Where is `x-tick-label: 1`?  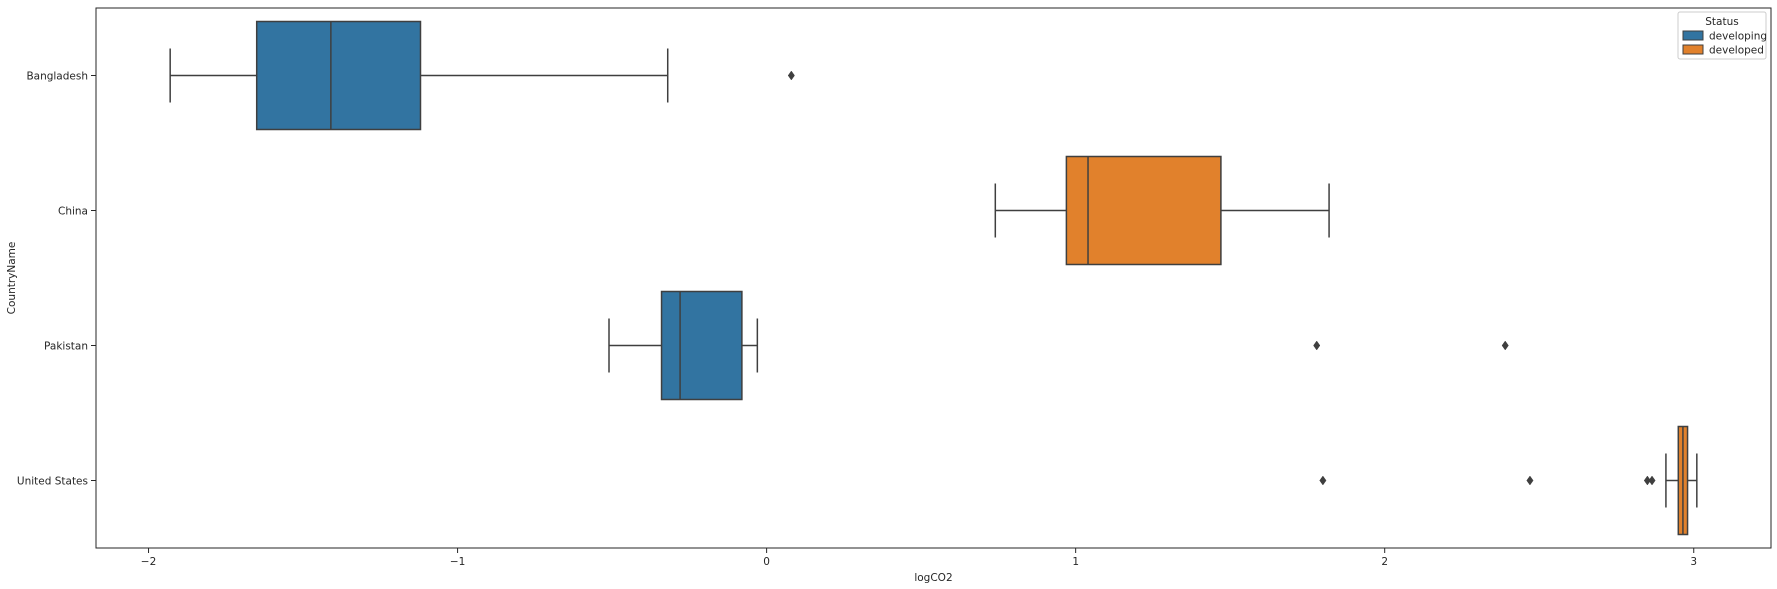 x-tick-label: 1 is located at coordinates (1075, 562).